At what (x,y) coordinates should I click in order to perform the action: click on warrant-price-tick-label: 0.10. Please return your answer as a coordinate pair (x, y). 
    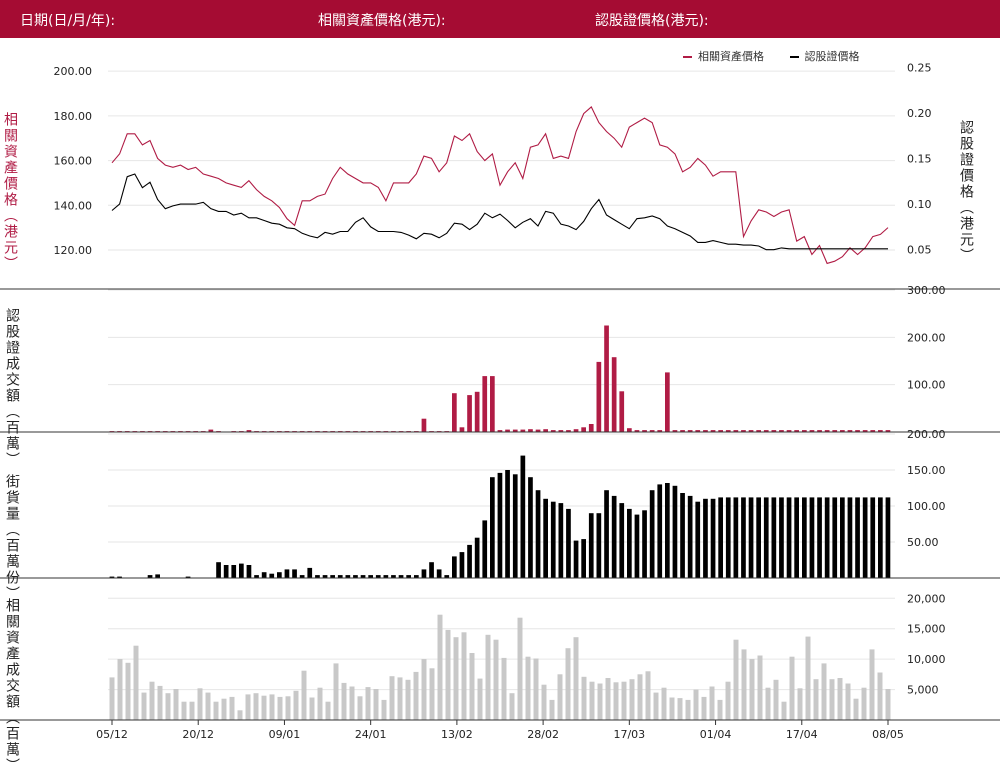
    Looking at the image, I should click on (919, 204).